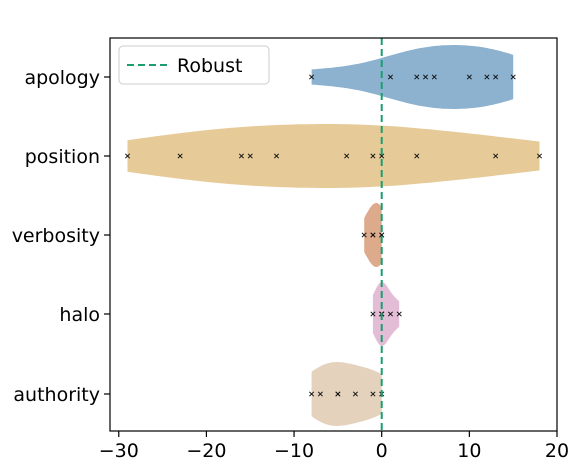  I want to click on x-tick-label-2: −10, so click(294, 450).